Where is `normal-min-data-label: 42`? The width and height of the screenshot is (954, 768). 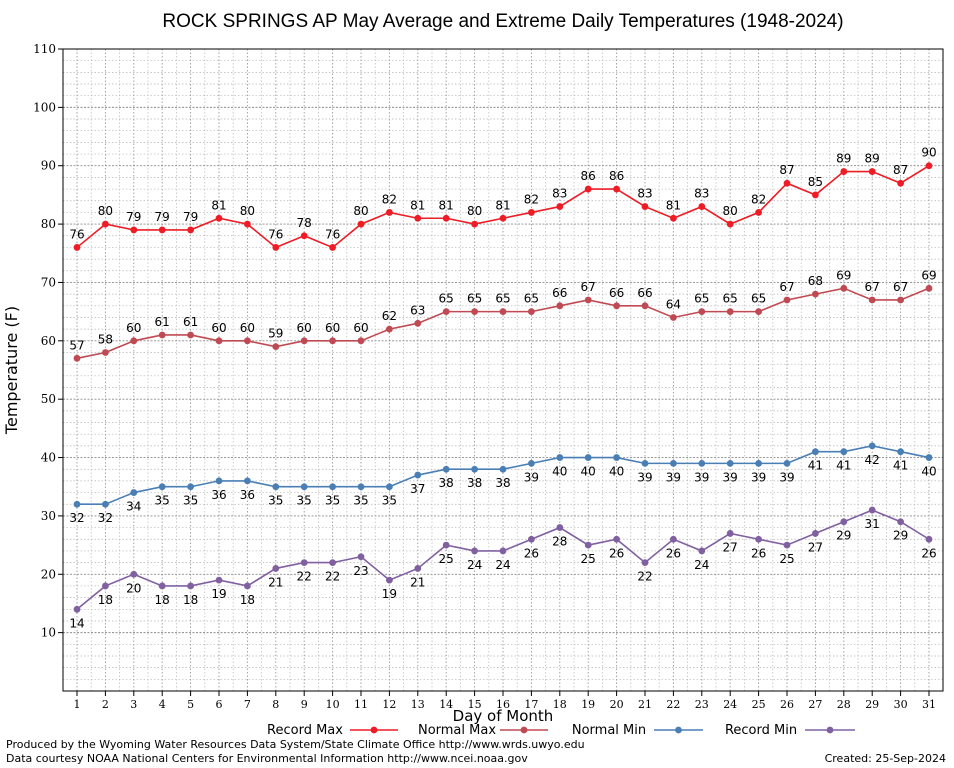 normal-min-data-label: 42 is located at coordinates (872, 460).